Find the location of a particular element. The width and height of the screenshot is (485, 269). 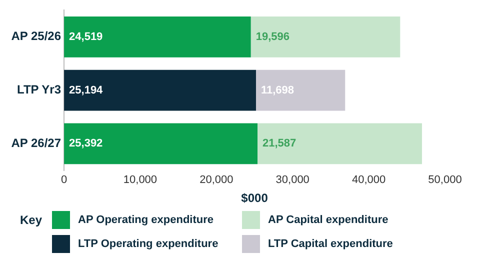

x-tick-label: 40,000 is located at coordinates (369, 180).